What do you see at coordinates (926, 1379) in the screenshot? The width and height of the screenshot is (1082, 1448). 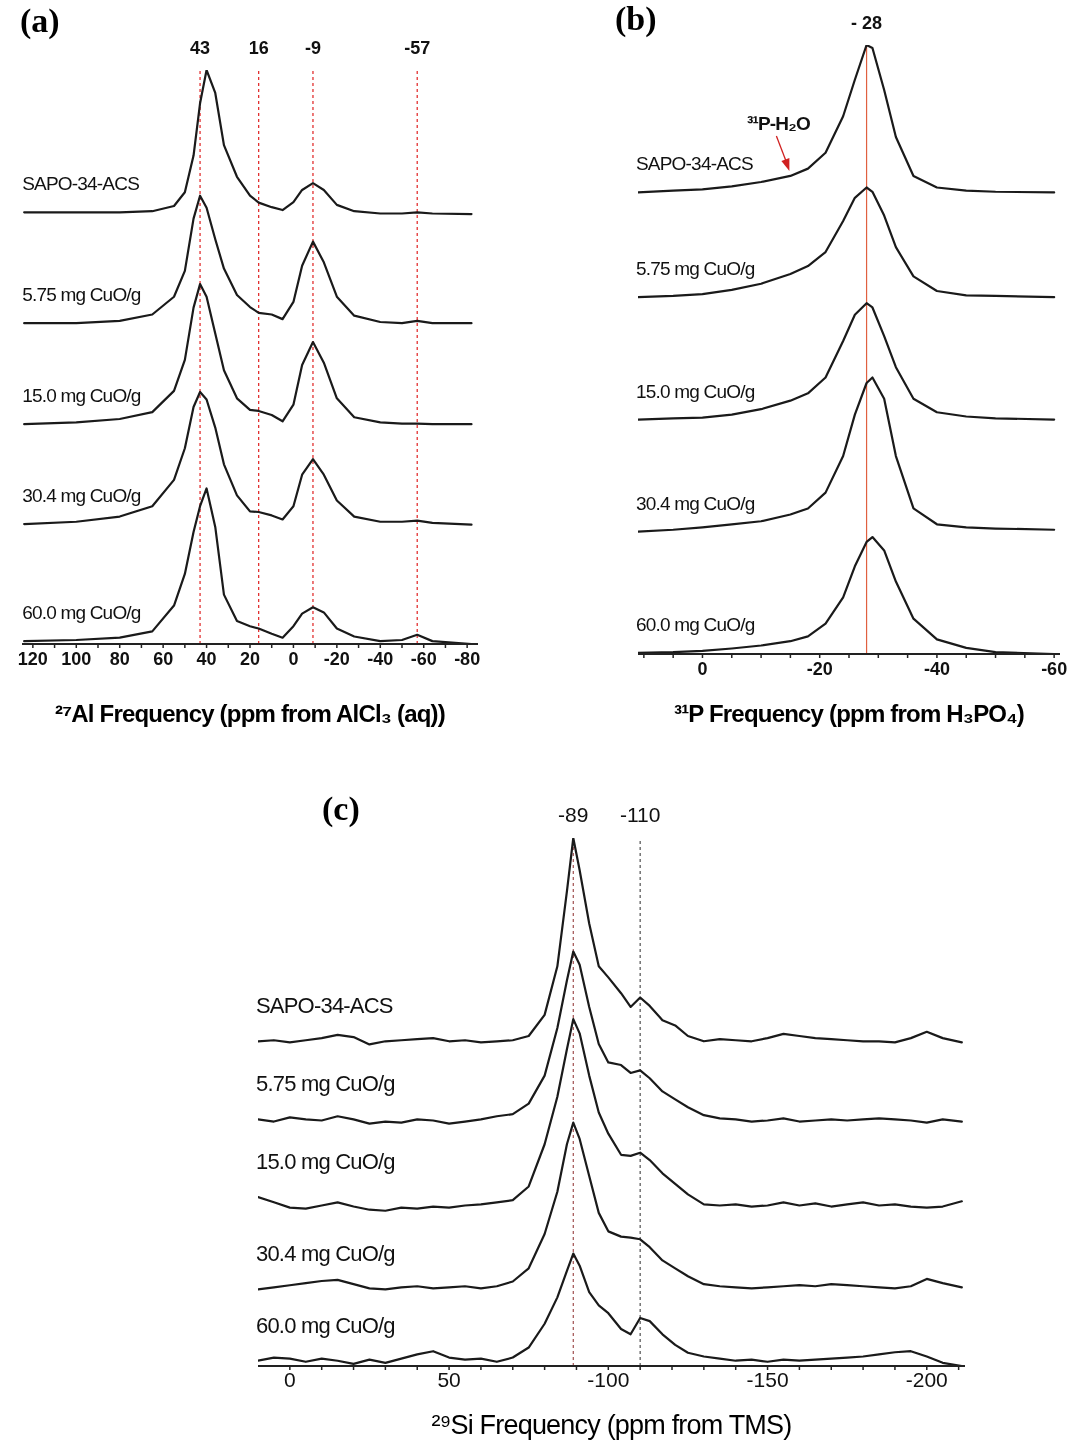 I see `x-tick-label: -200` at bounding box center [926, 1379].